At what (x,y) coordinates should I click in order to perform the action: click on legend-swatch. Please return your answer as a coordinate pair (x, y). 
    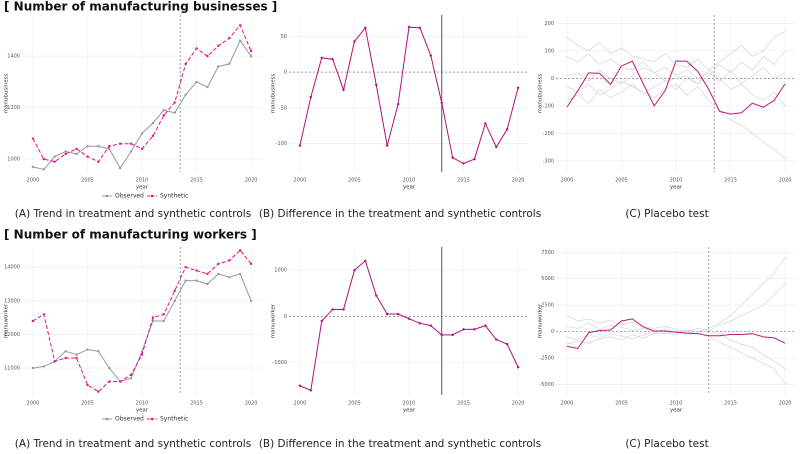
    Looking at the image, I should click on (107, 196).